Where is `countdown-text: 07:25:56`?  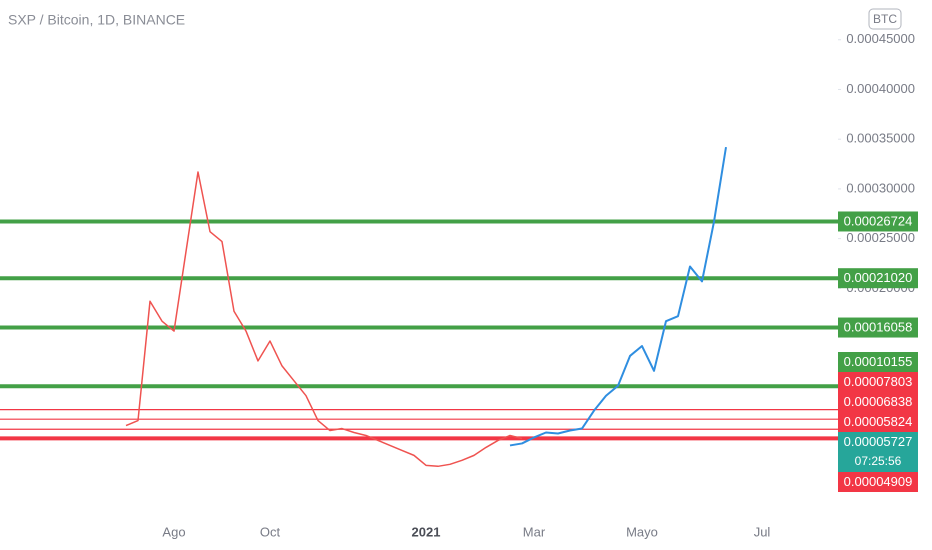
countdown-text: 07:25:56 is located at coordinates (878, 461).